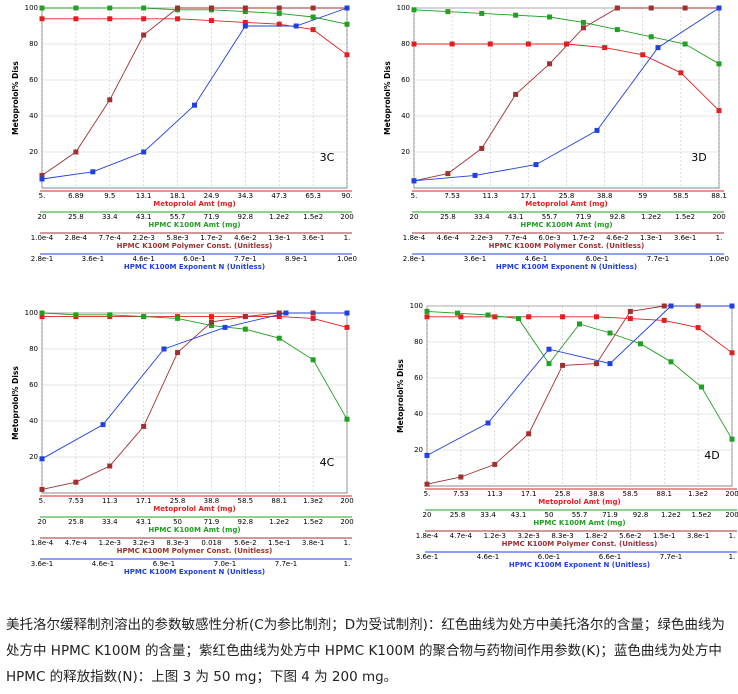 The width and height of the screenshot is (738, 694). Describe the element at coordinates (642, 196) in the screenshot. I see `x-tick-label: 59` at that location.